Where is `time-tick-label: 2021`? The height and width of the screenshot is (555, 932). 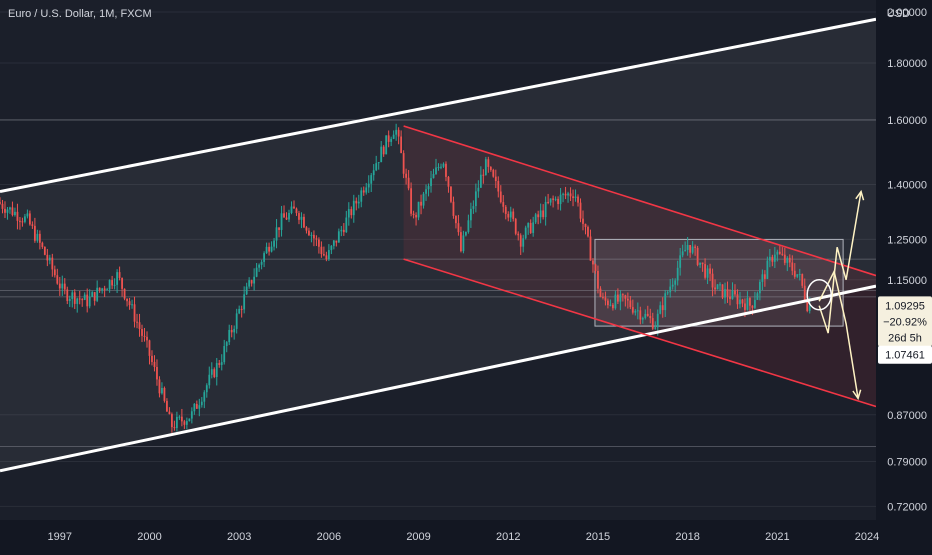
time-tick-label: 2021 is located at coordinates (777, 537).